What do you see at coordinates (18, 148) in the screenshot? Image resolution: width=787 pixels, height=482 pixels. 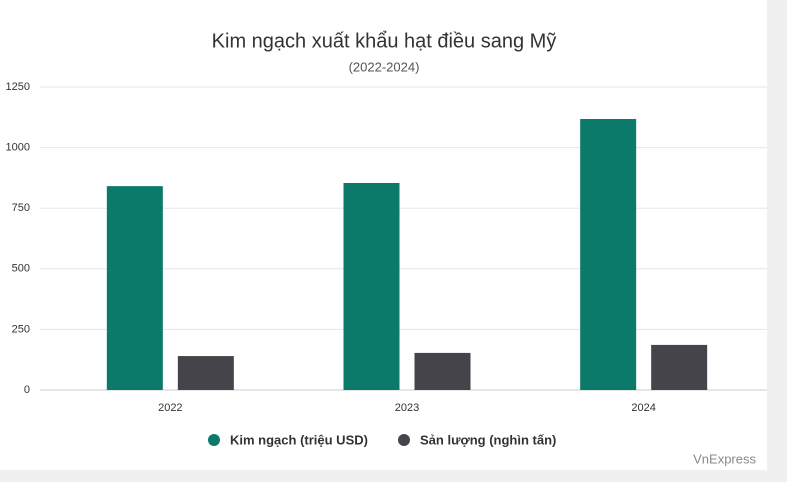 I see `y-tick-label: 1000` at bounding box center [18, 148].